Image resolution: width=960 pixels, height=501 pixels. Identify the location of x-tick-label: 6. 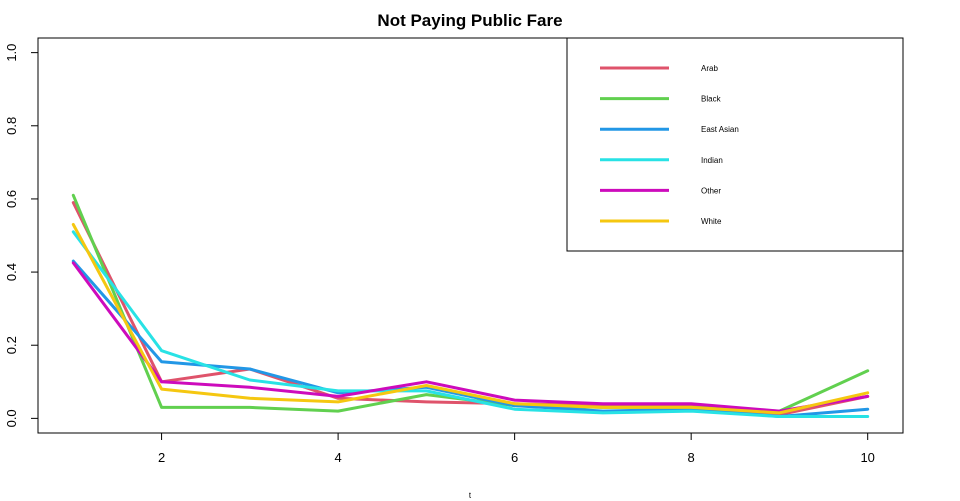
(514, 457).